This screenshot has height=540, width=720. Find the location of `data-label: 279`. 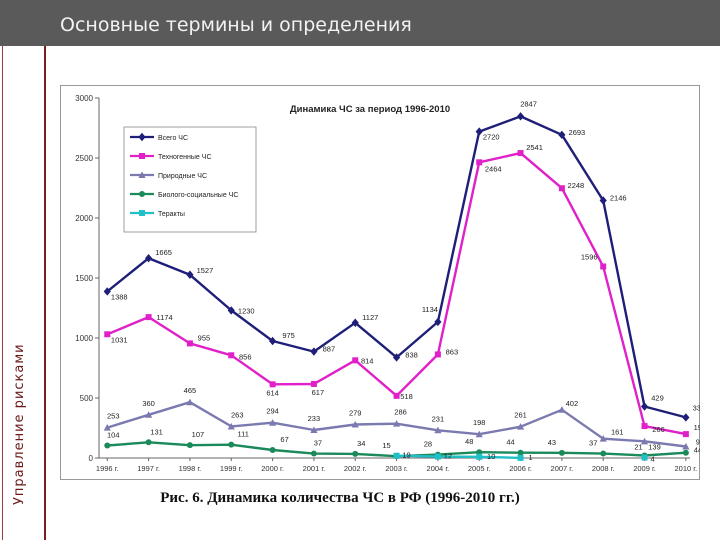

data-label: 279 is located at coordinates (355, 413).